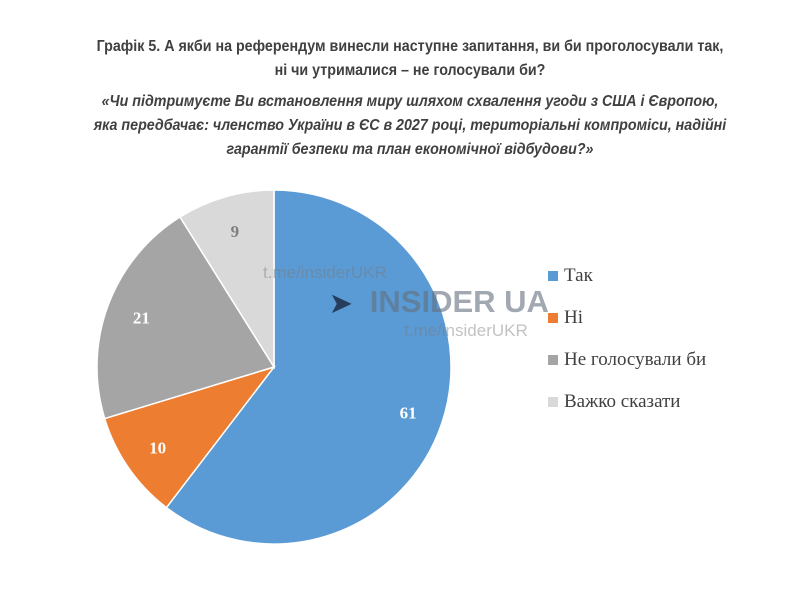 The height and width of the screenshot is (607, 800). I want to click on legend-label: Не голосували би, so click(635, 359).